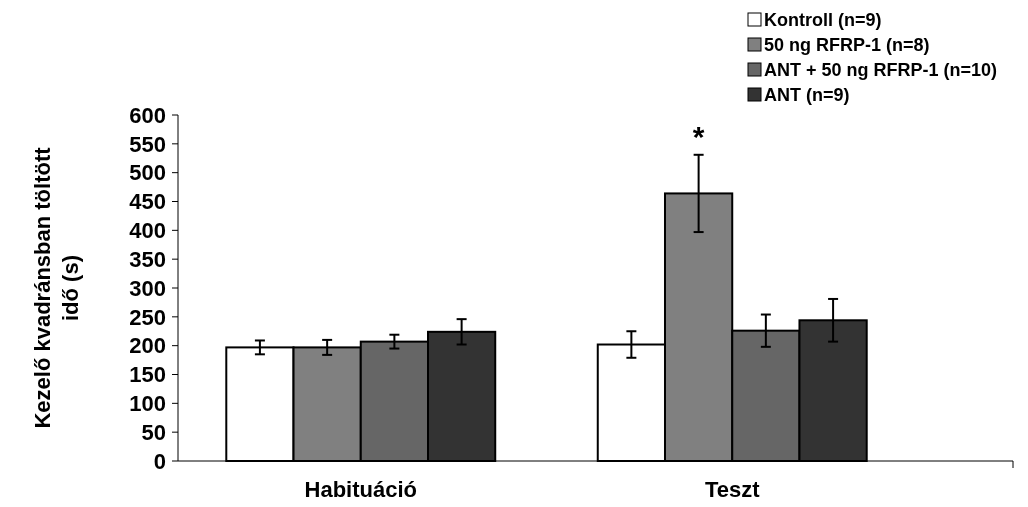  What do you see at coordinates (147, 115) in the screenshot?
I see `y-tick-label: 600` at bounding box center [147, 115].